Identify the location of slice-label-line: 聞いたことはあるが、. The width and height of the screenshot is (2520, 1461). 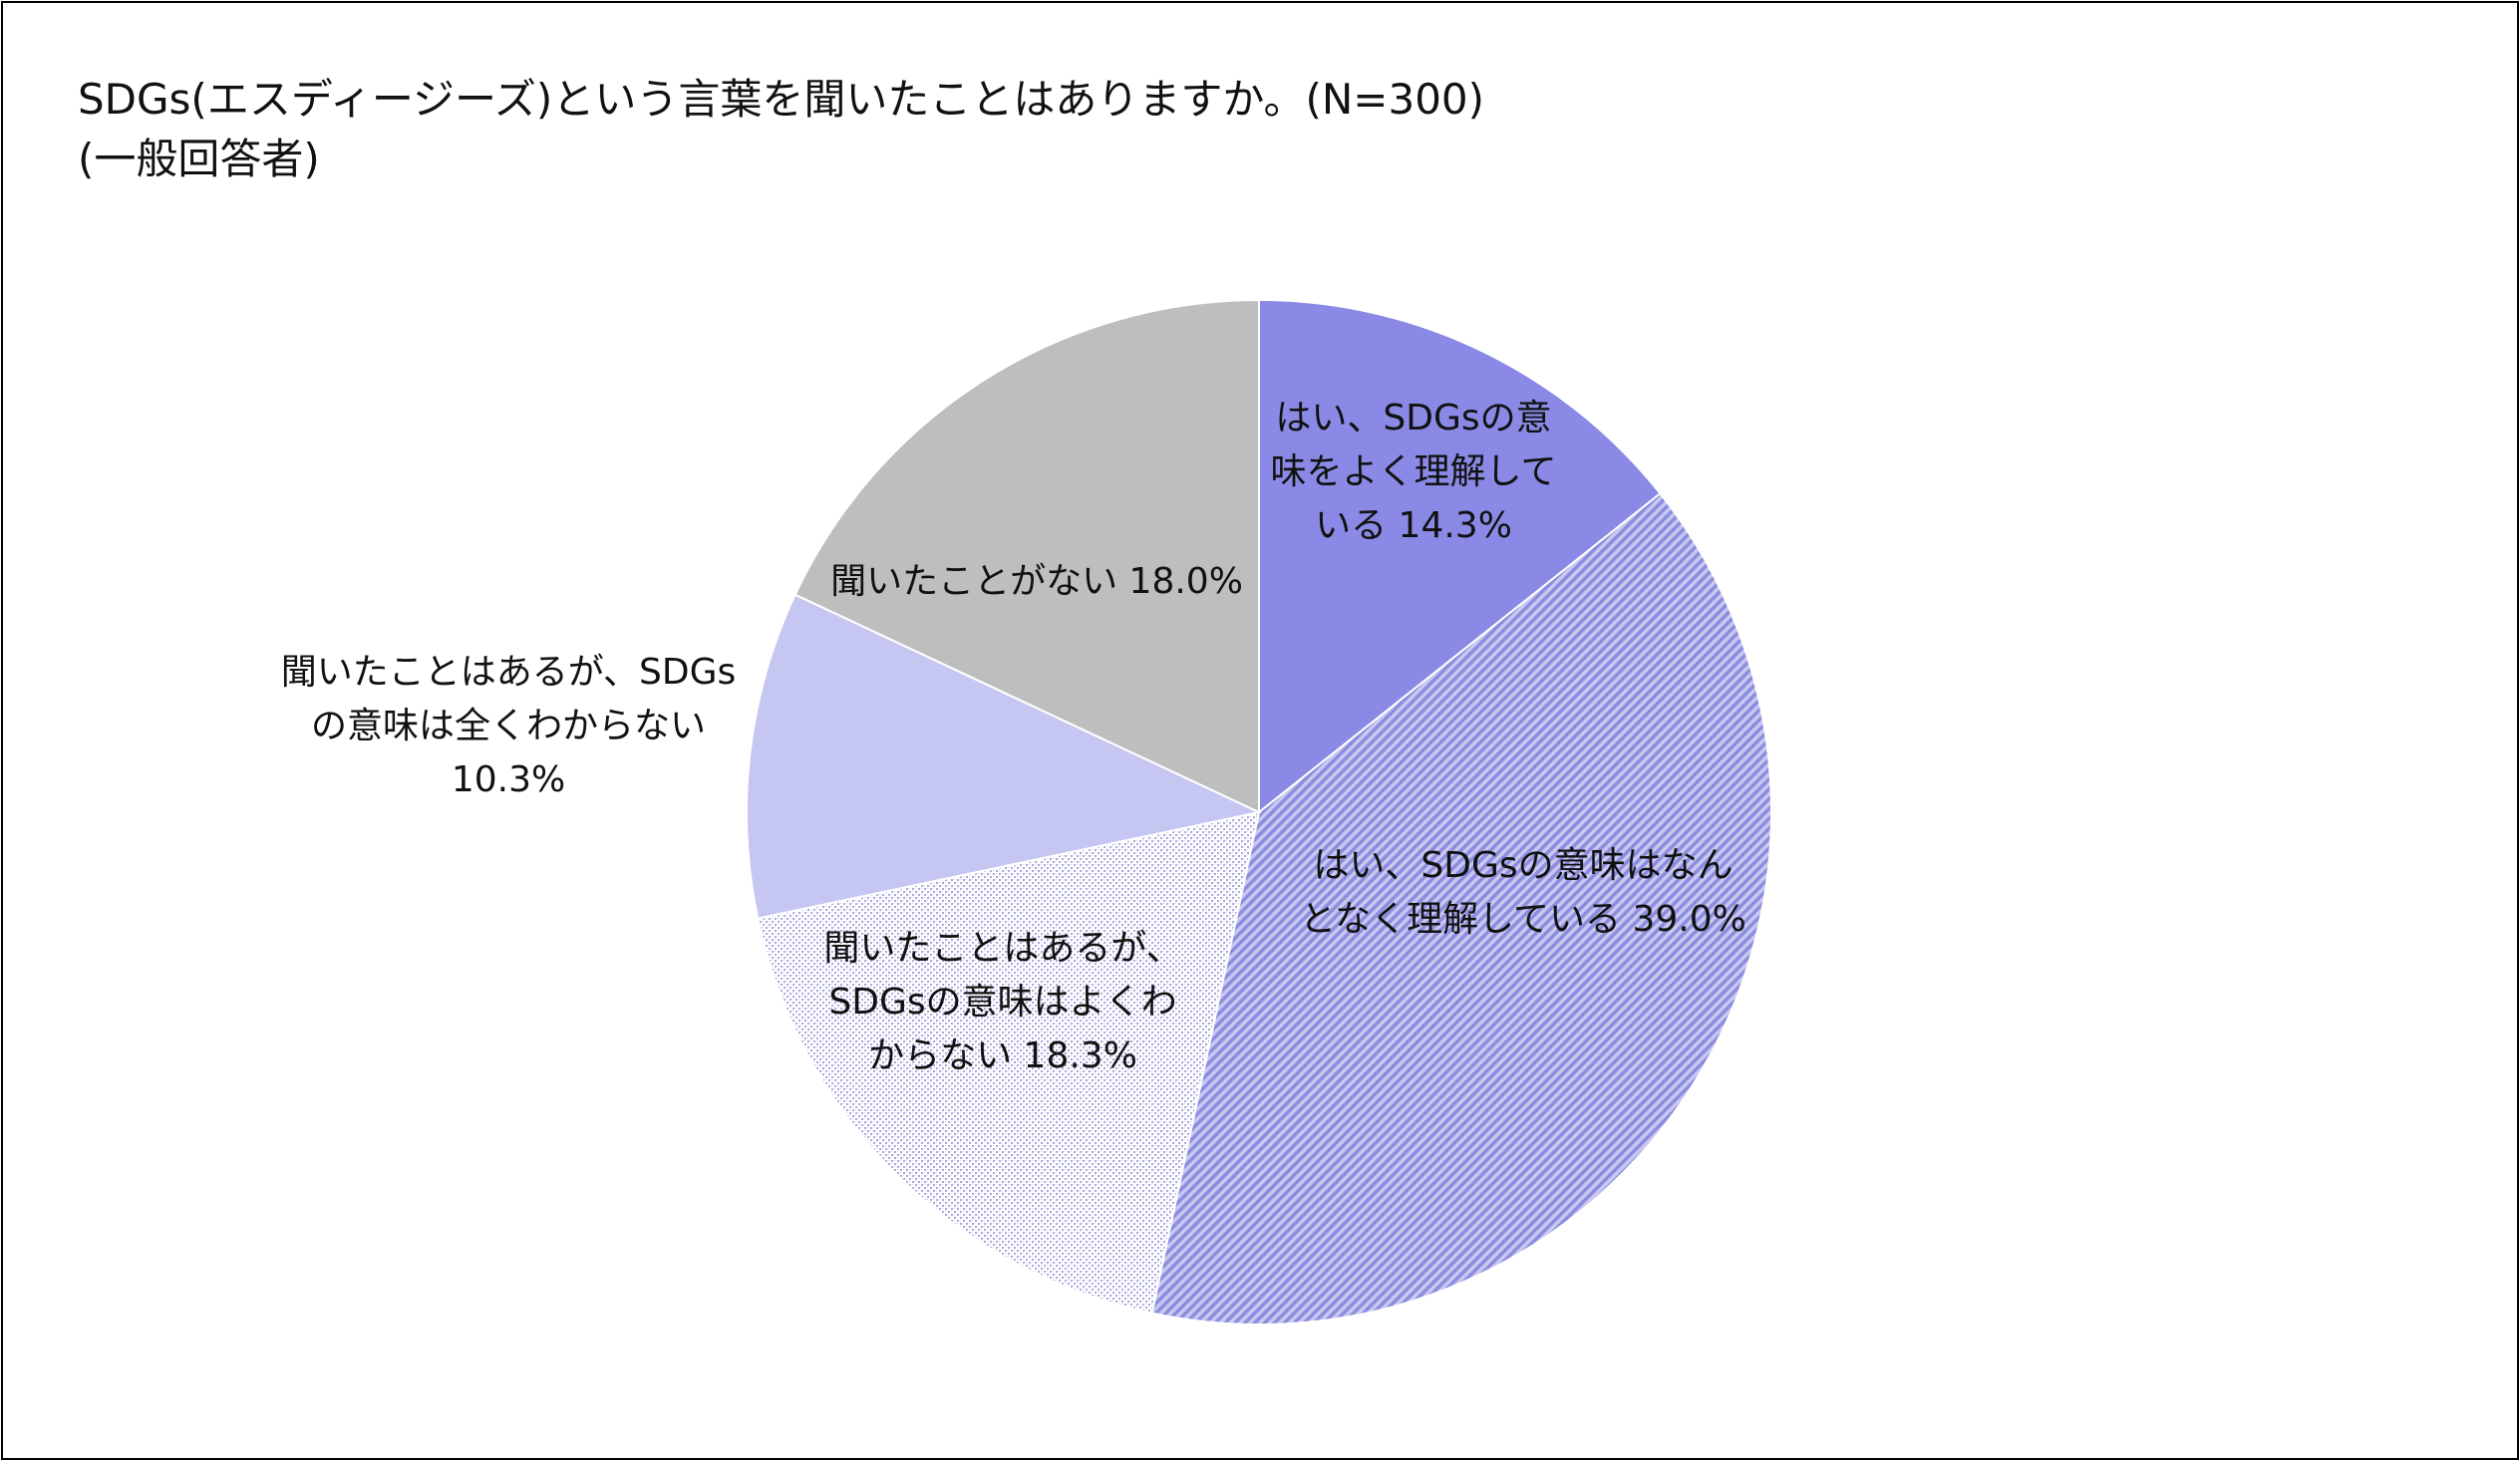
(1002, 948).